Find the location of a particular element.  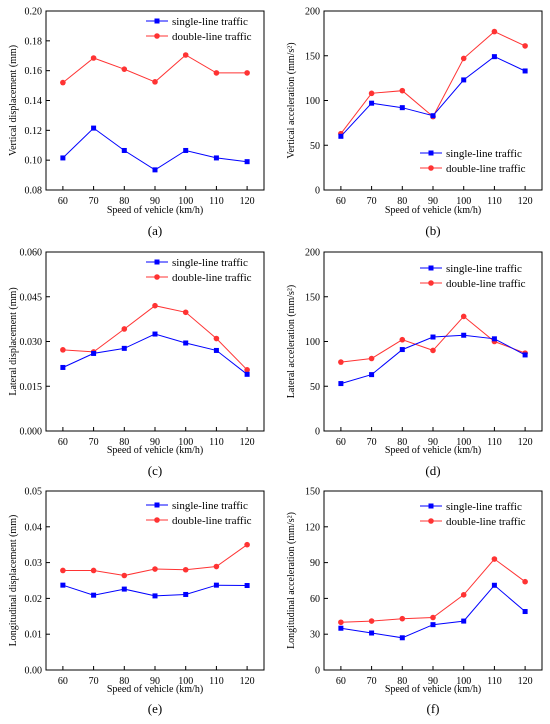

y-tick-label: 0.01 is located at coordinates (34, 635).